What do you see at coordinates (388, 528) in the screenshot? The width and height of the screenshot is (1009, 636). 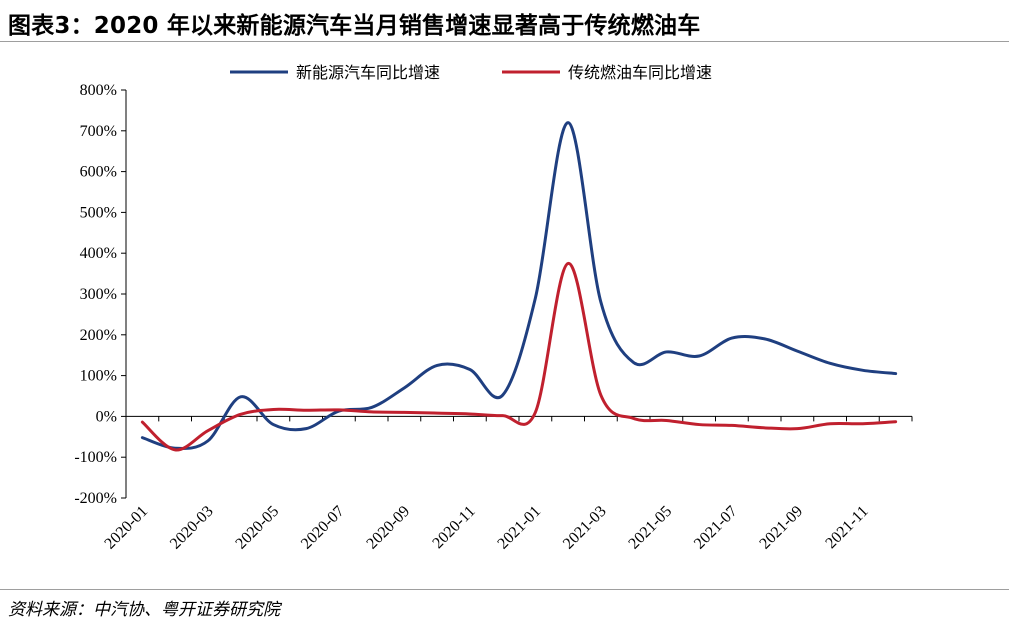 I see `x-tick-label: 2020-09` at bounding box center [388, 528].